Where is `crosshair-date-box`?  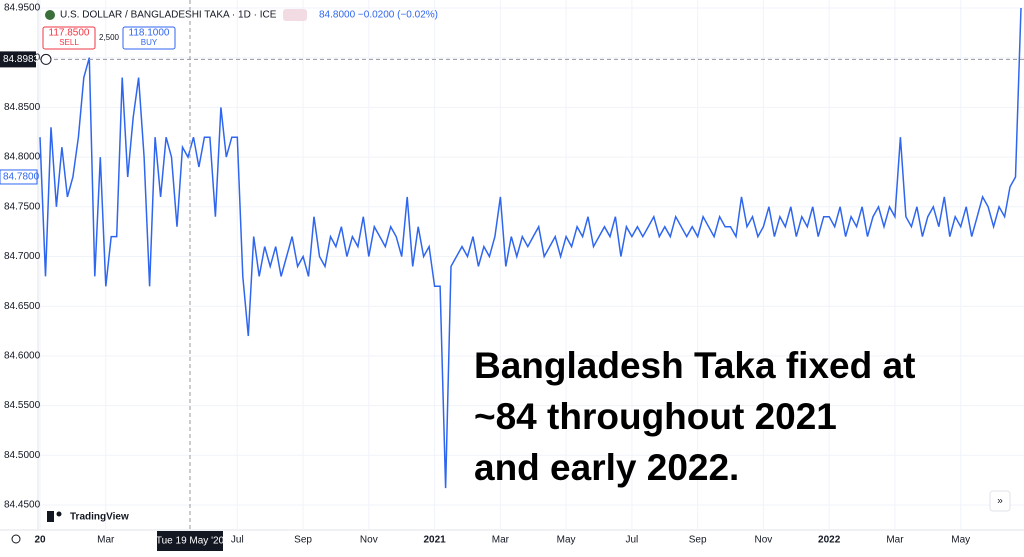 crosshair-date-box is located at coordinates (190, 541).